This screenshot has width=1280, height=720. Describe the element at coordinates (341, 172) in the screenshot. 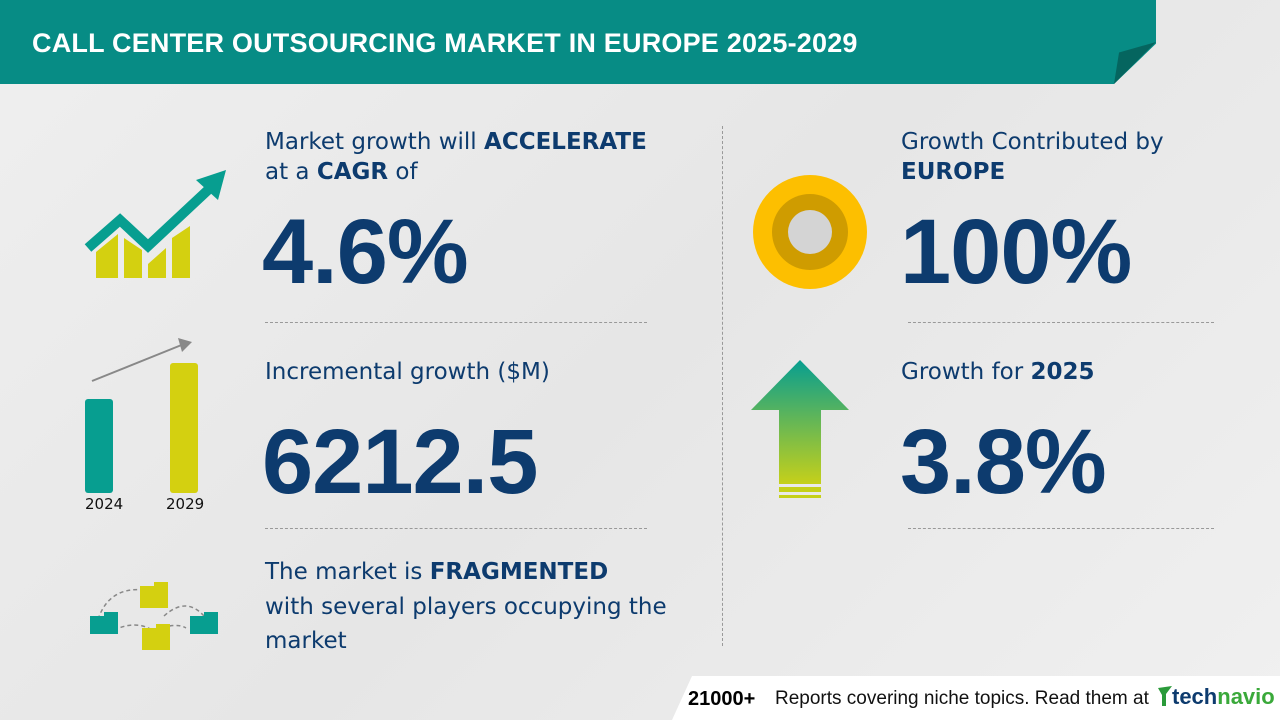

I see `cagr-heading-line2: at a CAGR of` at that location.